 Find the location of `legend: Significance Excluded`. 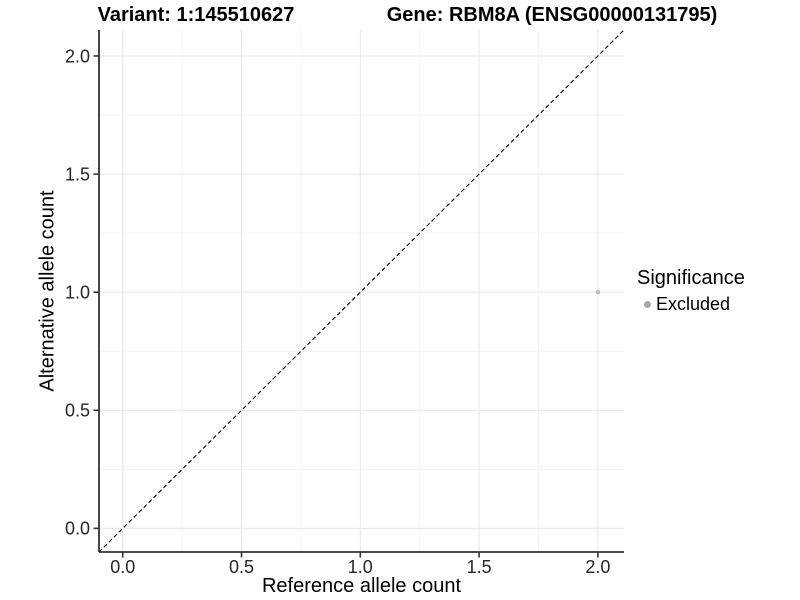

legend: Significance Excluded is located at coordinates (691, 290).